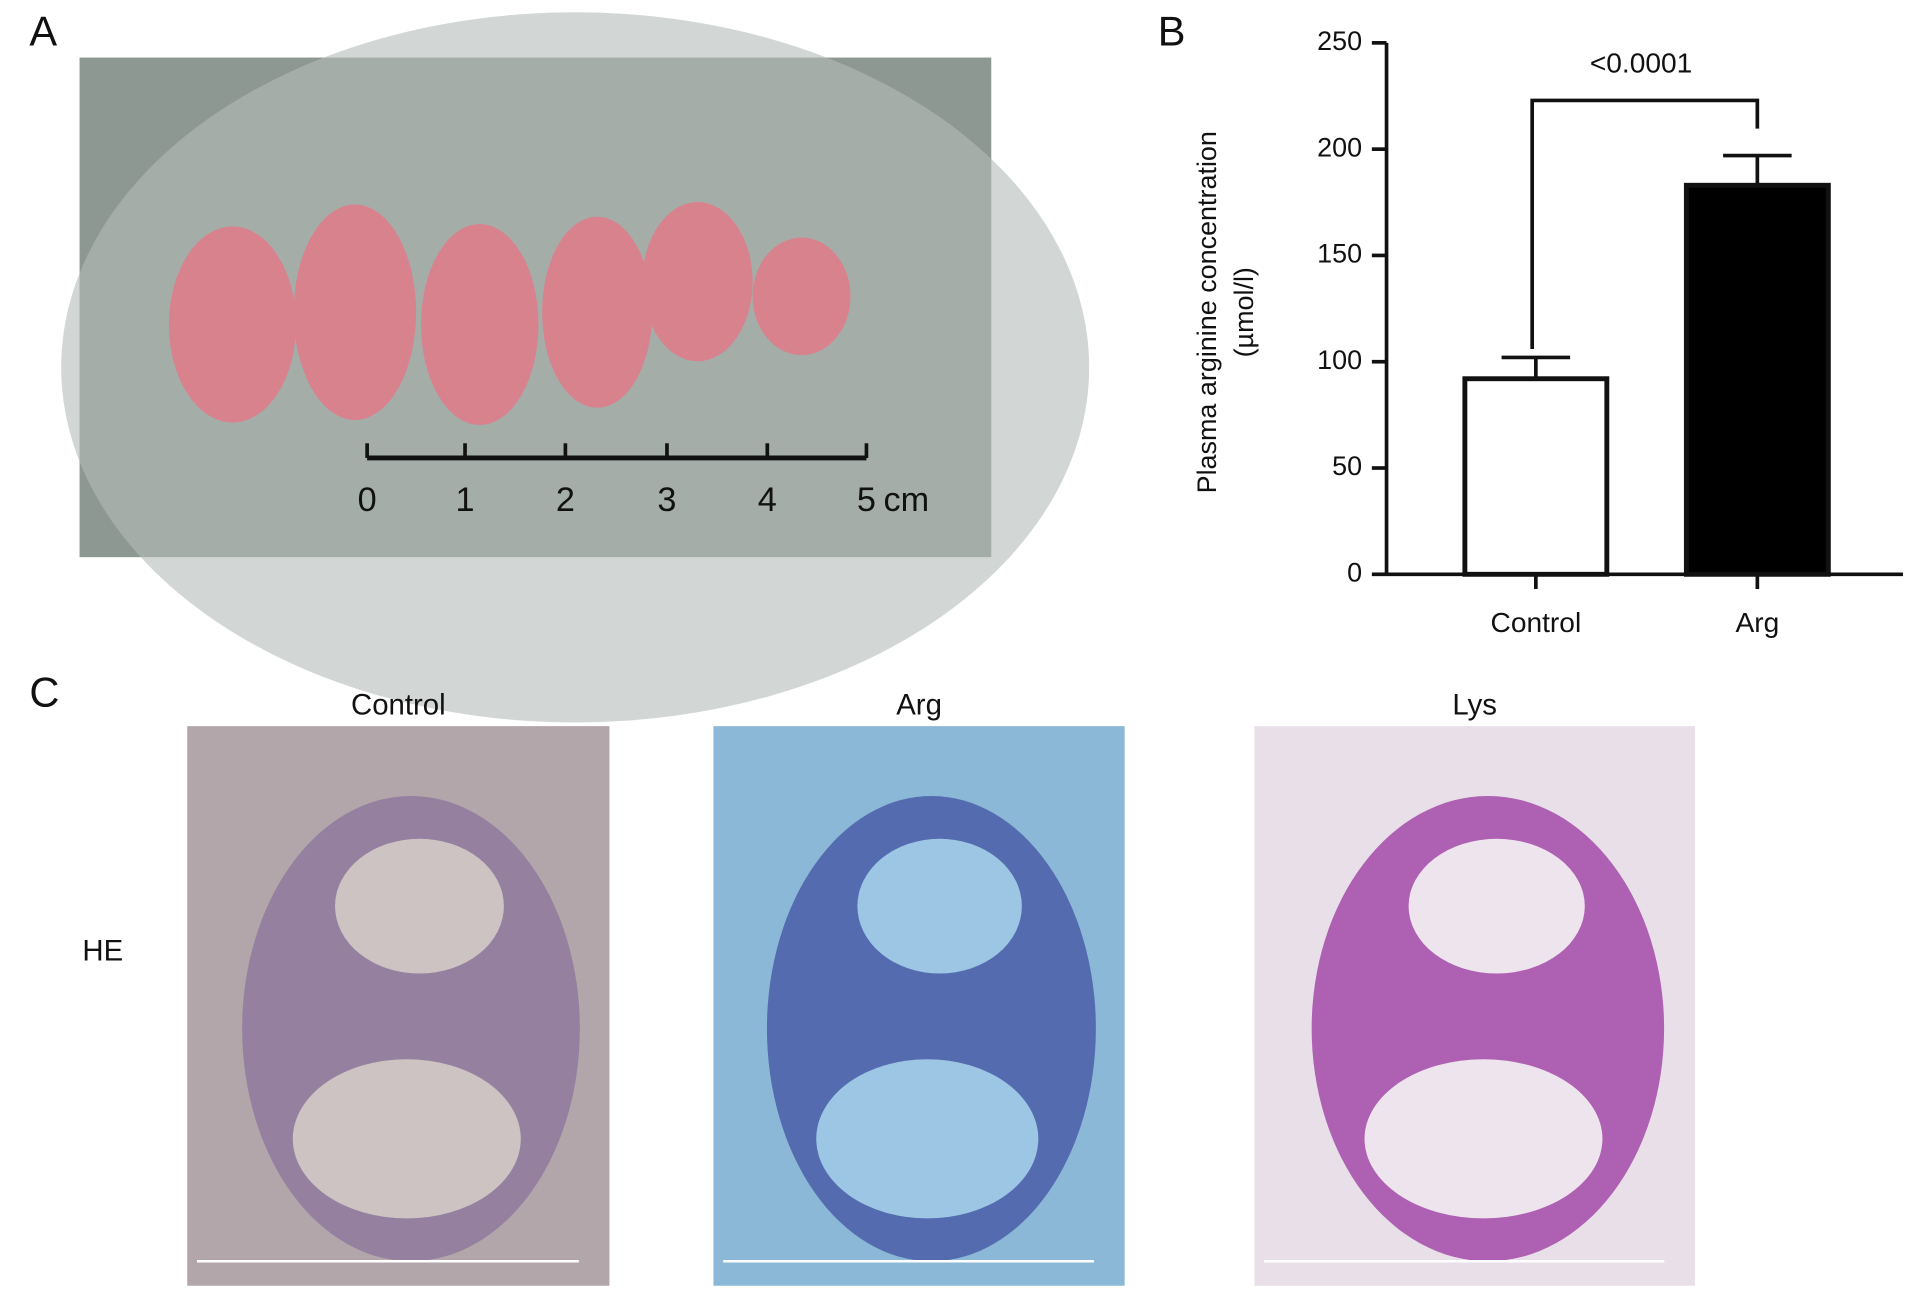 This screenshot has height=1298, width=1914. Describe the element at coordinates (1207, 312) in the screenshot. I see `y-axis-label-line: Plasma arginine concentration` at that location.